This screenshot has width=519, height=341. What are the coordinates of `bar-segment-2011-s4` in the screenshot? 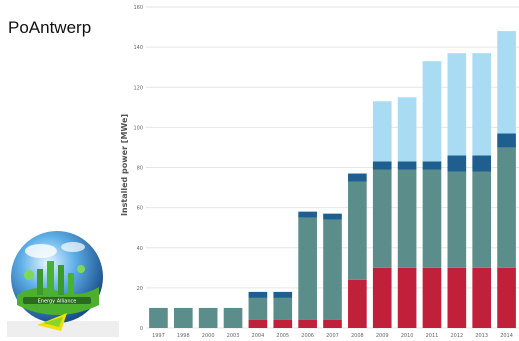 It's located at (432, 111).